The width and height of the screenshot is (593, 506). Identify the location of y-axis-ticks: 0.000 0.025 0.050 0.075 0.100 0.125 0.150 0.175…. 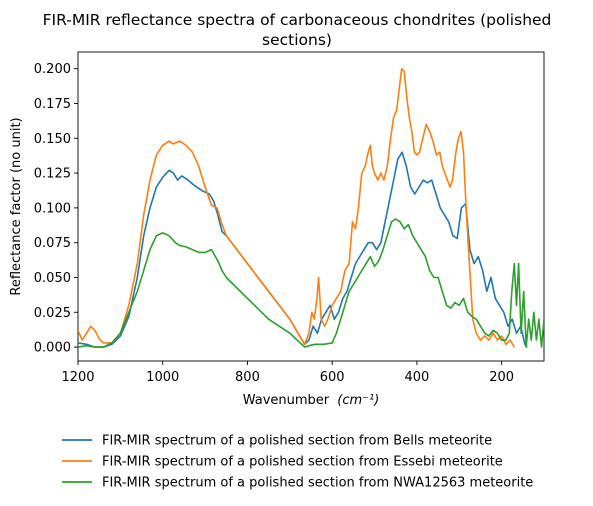
(56, 209).